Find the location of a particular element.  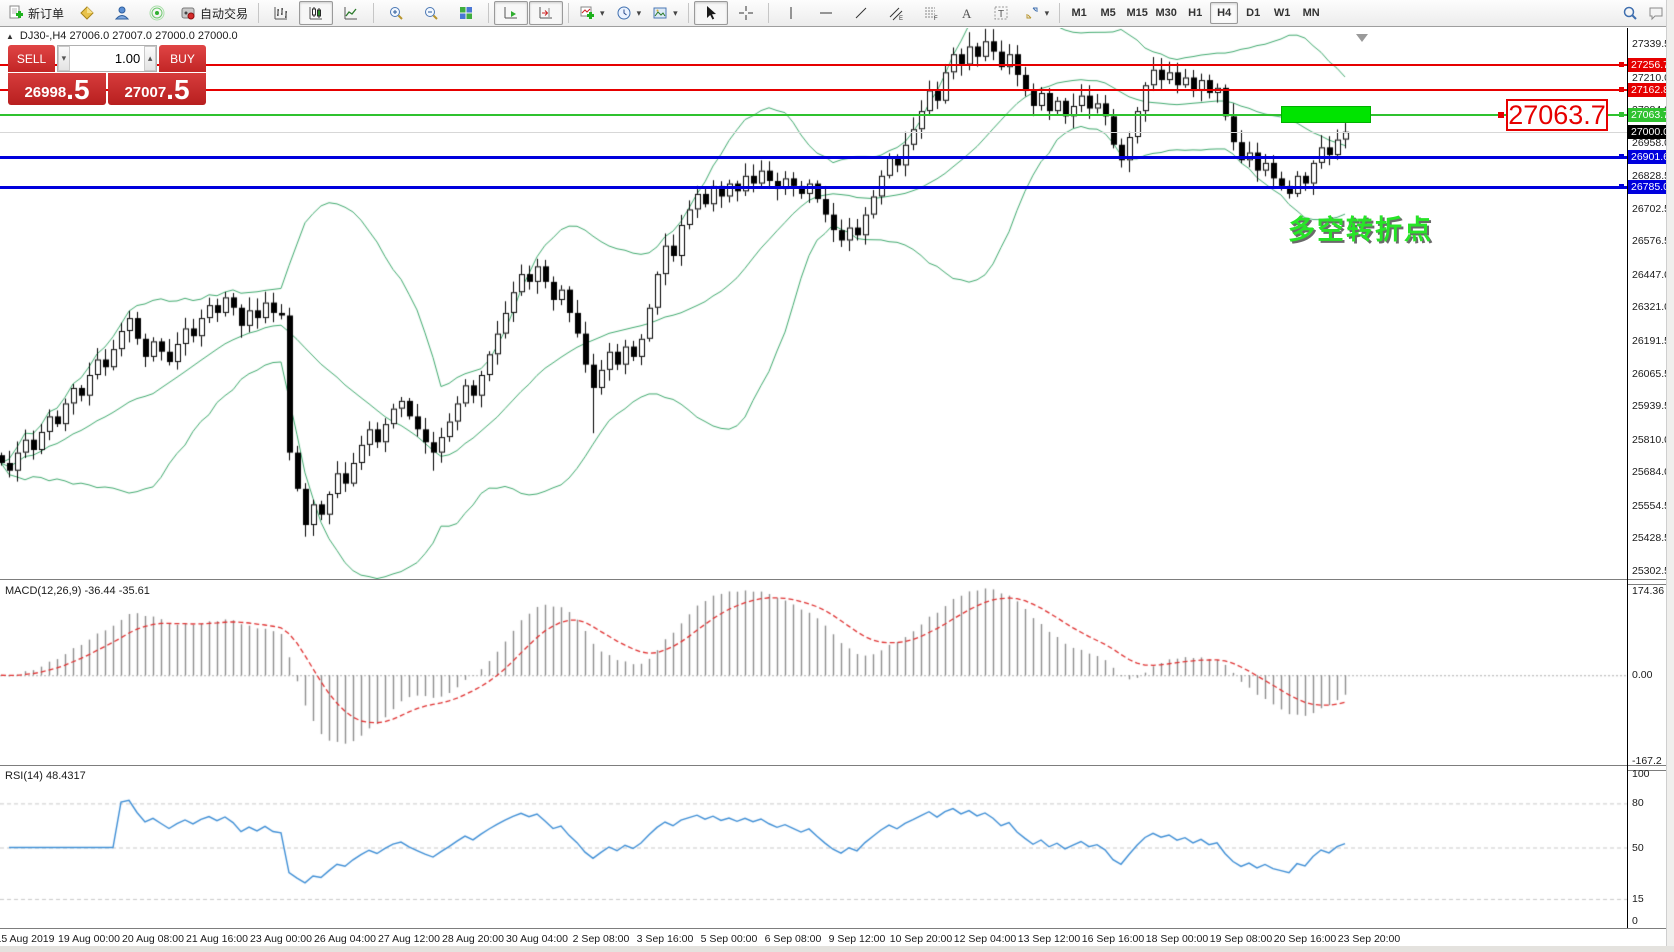

time-axis-label: 9 Sep 12:00 is located at coordinates (857, 939).